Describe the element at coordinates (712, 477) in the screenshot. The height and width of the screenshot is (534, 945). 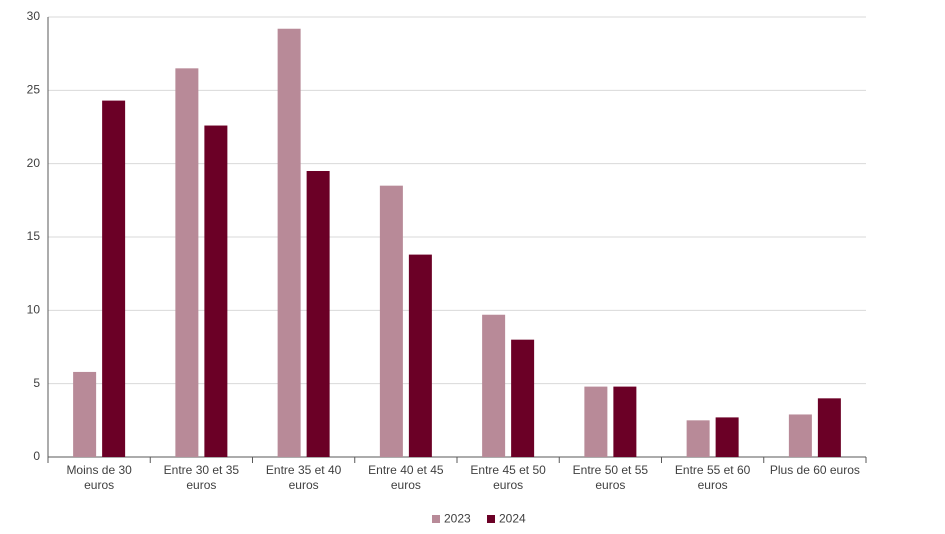
I see `x-tick-label: Entre 55 et 60 euros` at that location.